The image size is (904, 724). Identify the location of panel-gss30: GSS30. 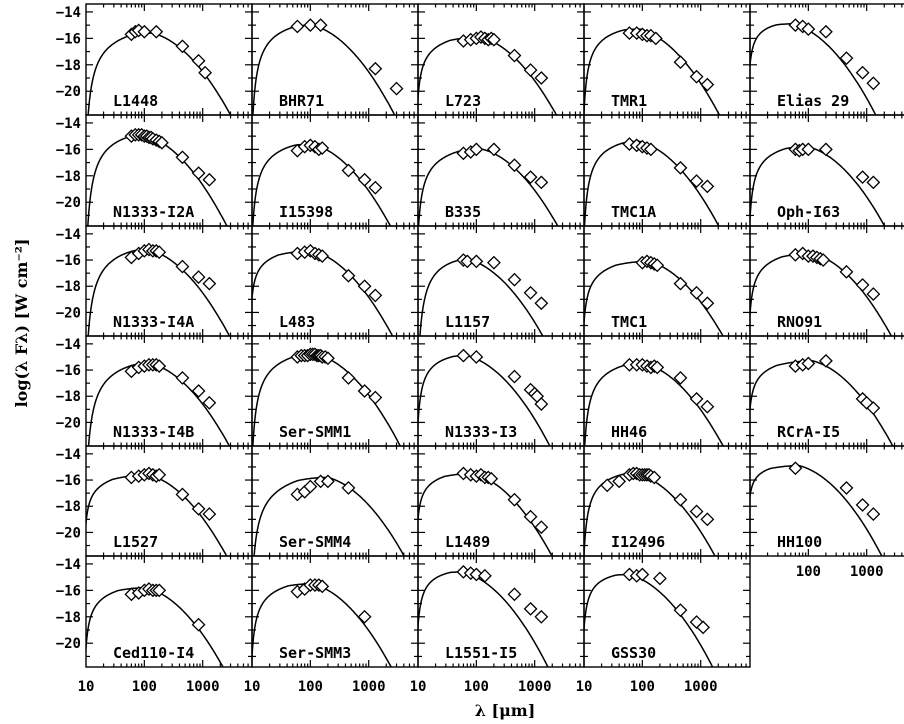
(667, 611).